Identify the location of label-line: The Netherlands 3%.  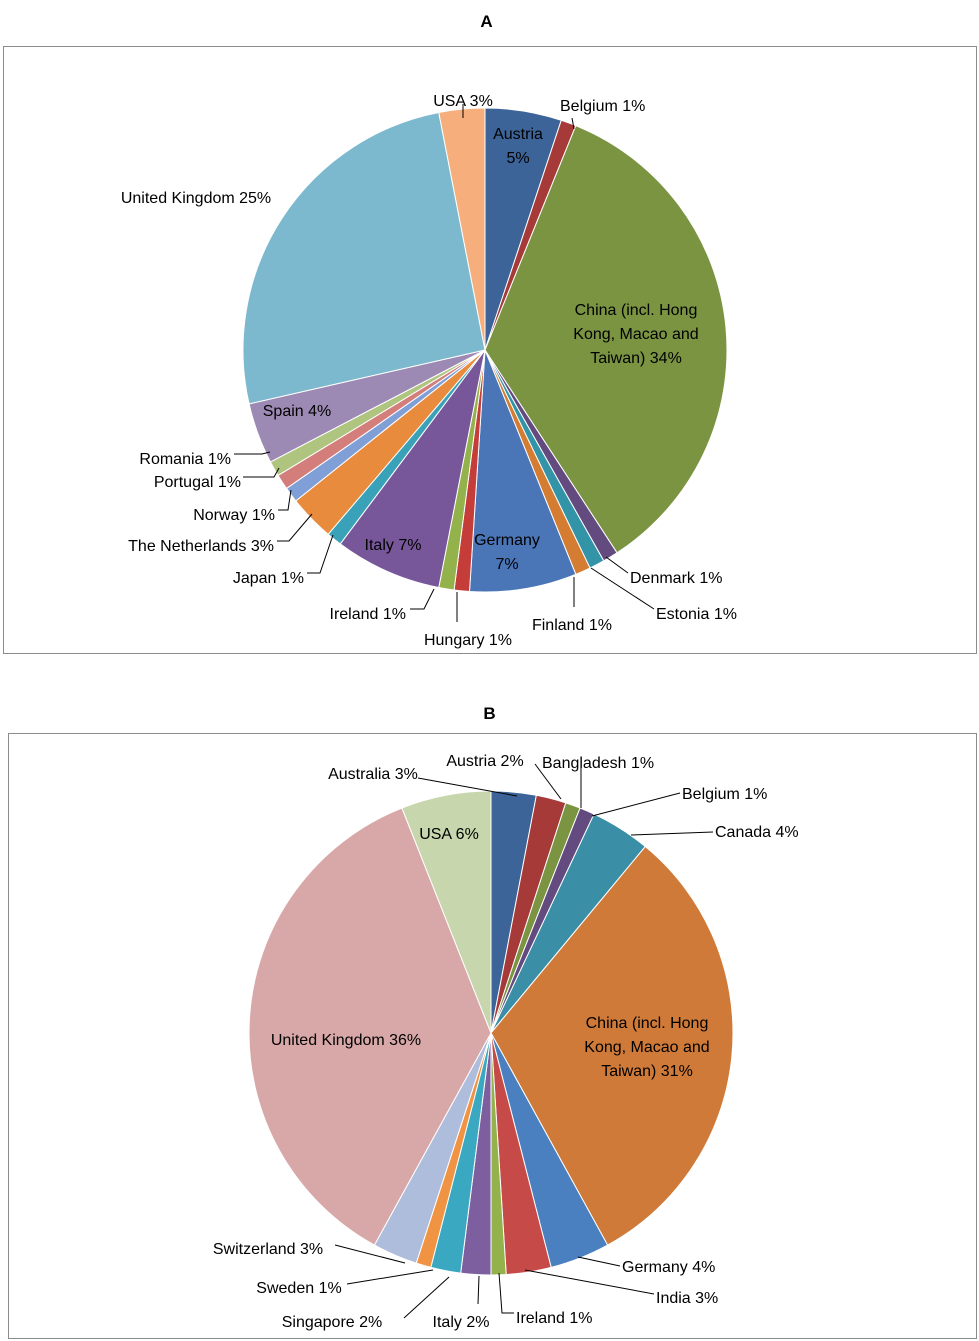
(201, 546).